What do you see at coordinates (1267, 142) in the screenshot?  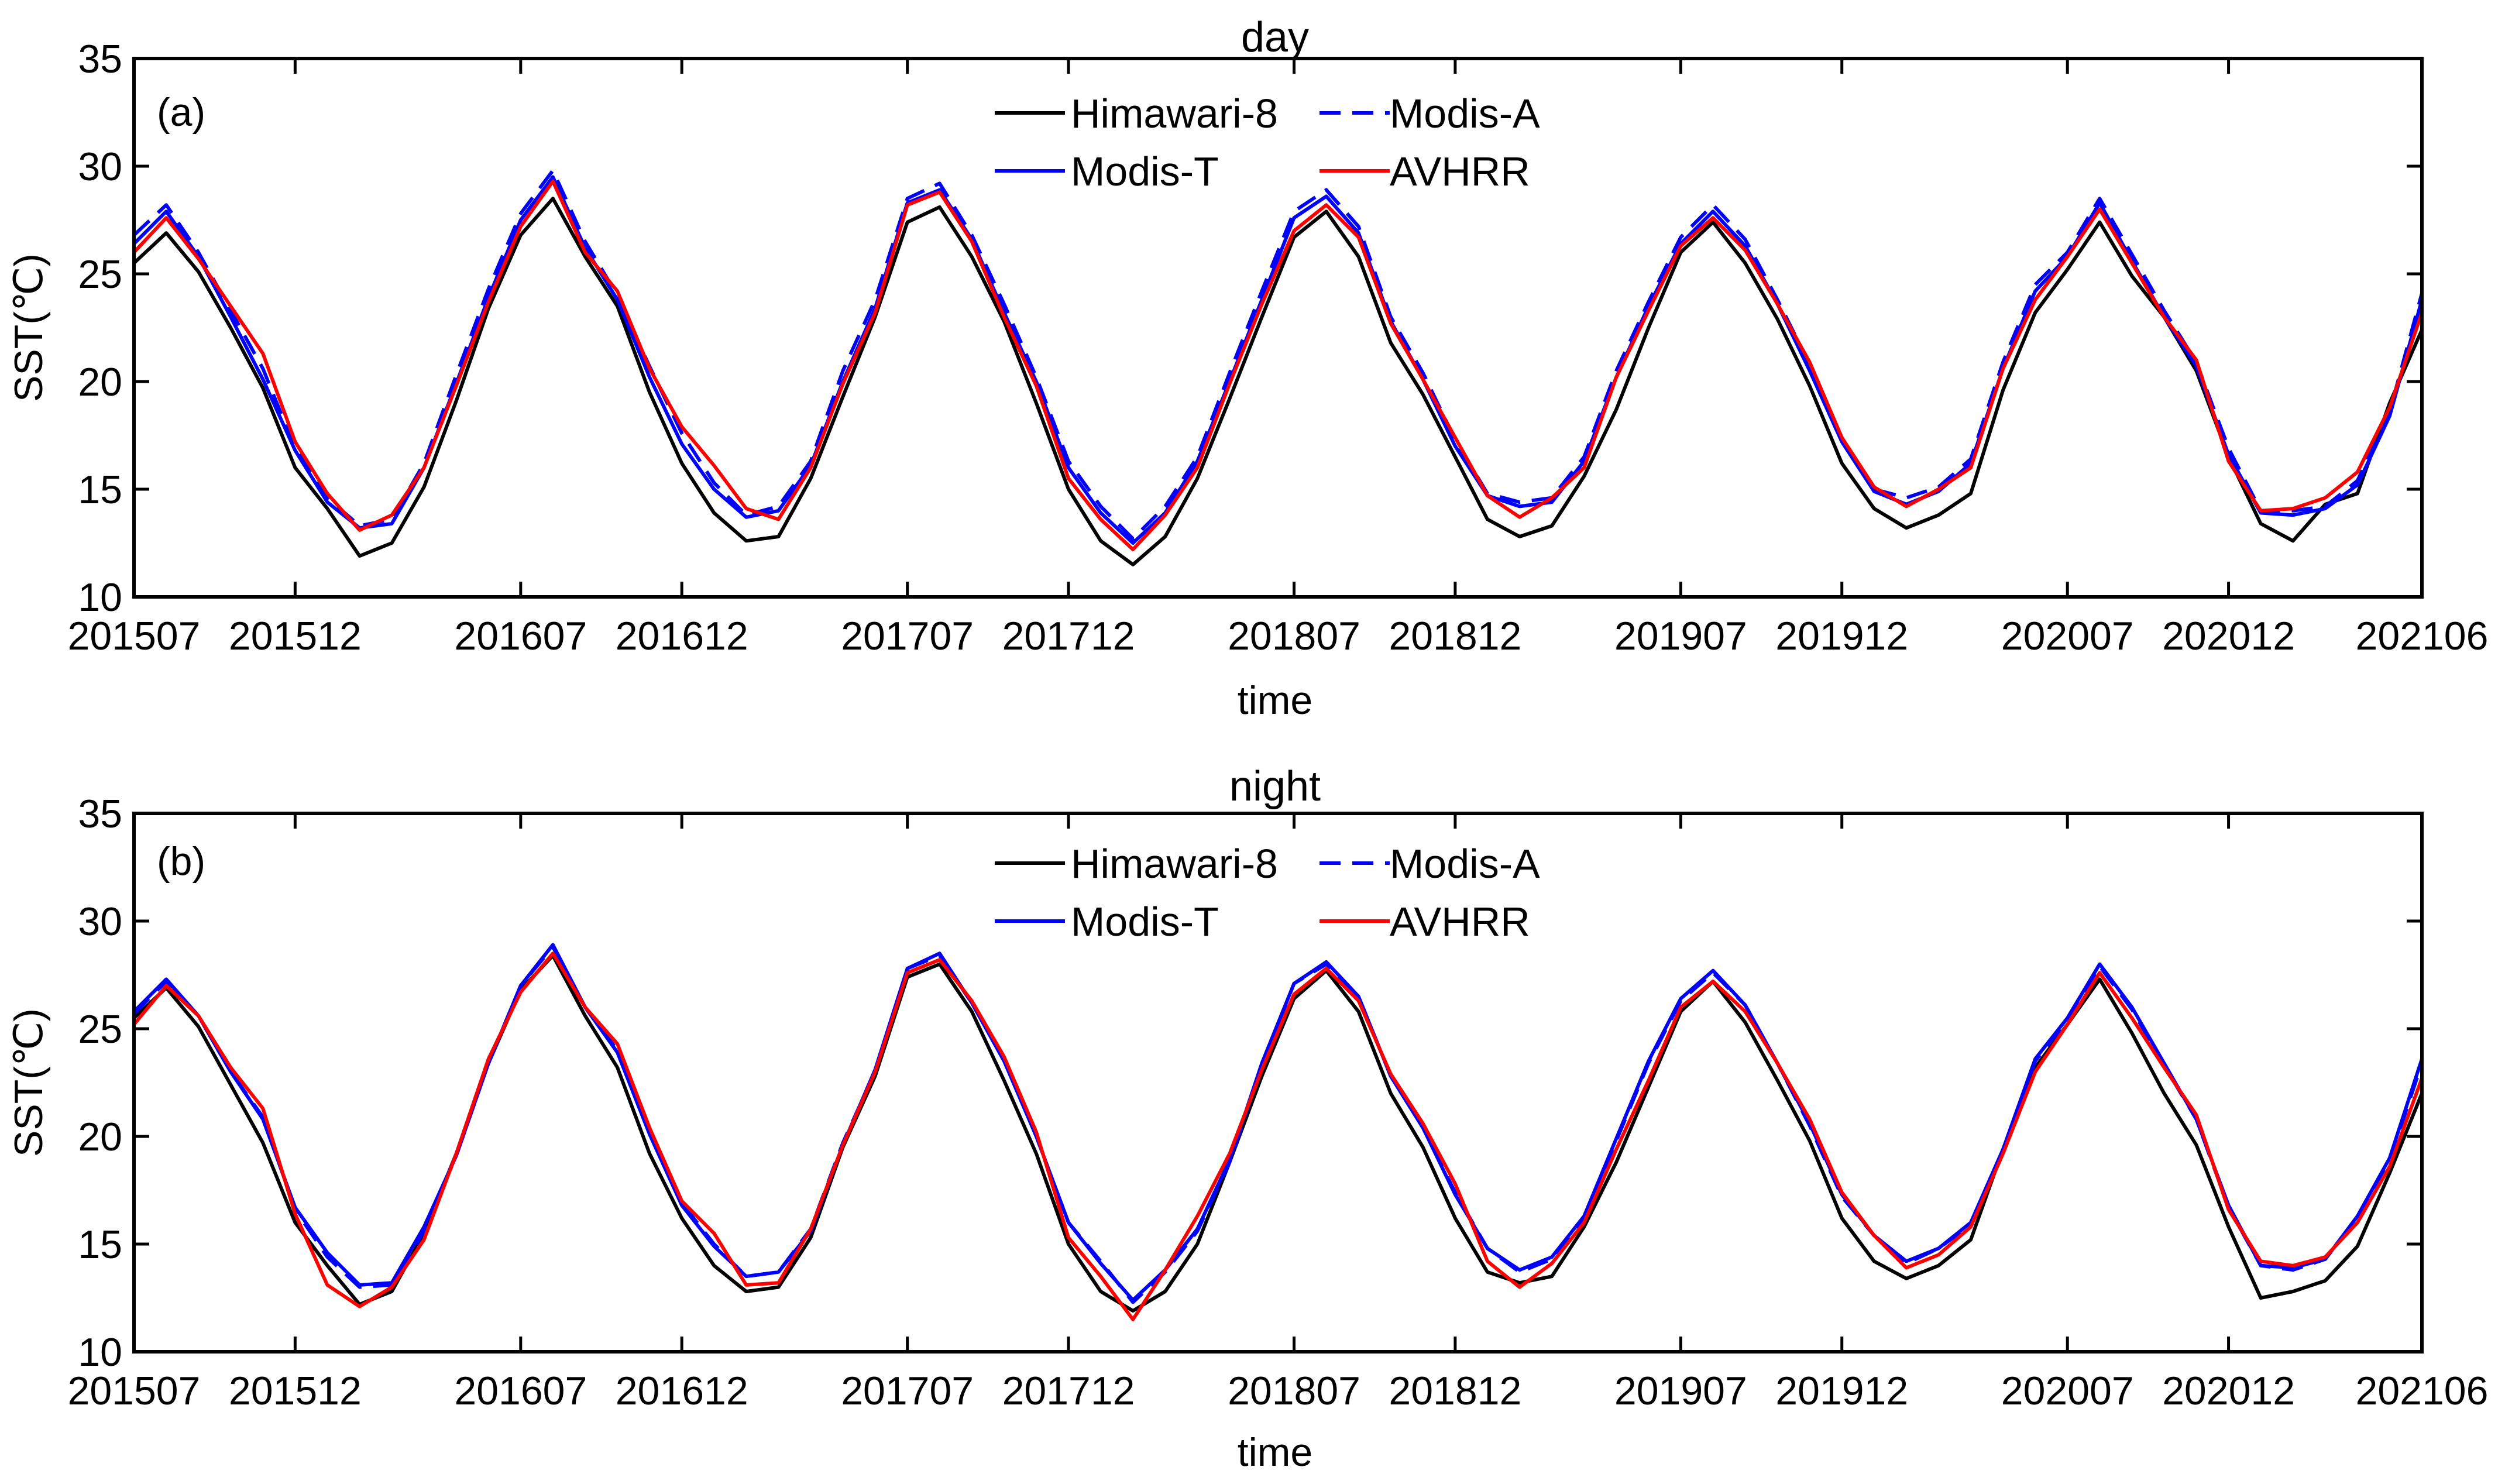 I see `panel-day-legend: Himawari-8 Modis-A Modis-T AVHRR` at bounding box center [1267, 142].